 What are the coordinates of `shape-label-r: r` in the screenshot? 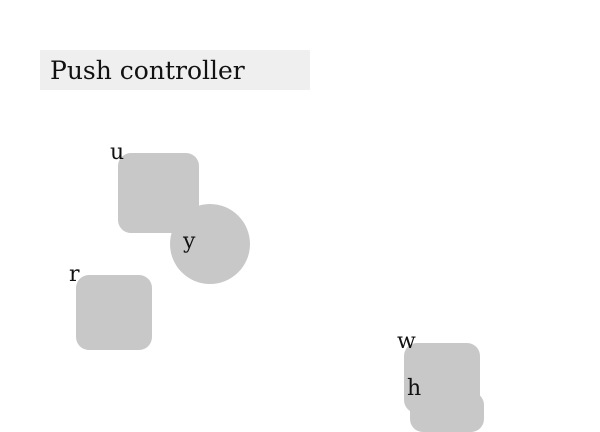 It's located at (74, 274).